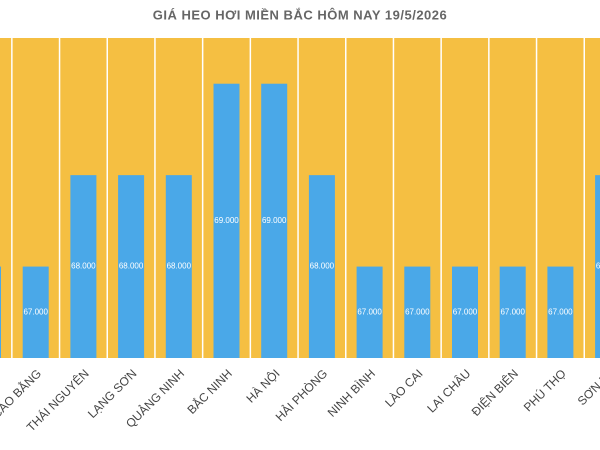  Describe the element at coordinates (209, 391) in the screenshot. I see `x-tick-label: BẮC NINH` at that location.